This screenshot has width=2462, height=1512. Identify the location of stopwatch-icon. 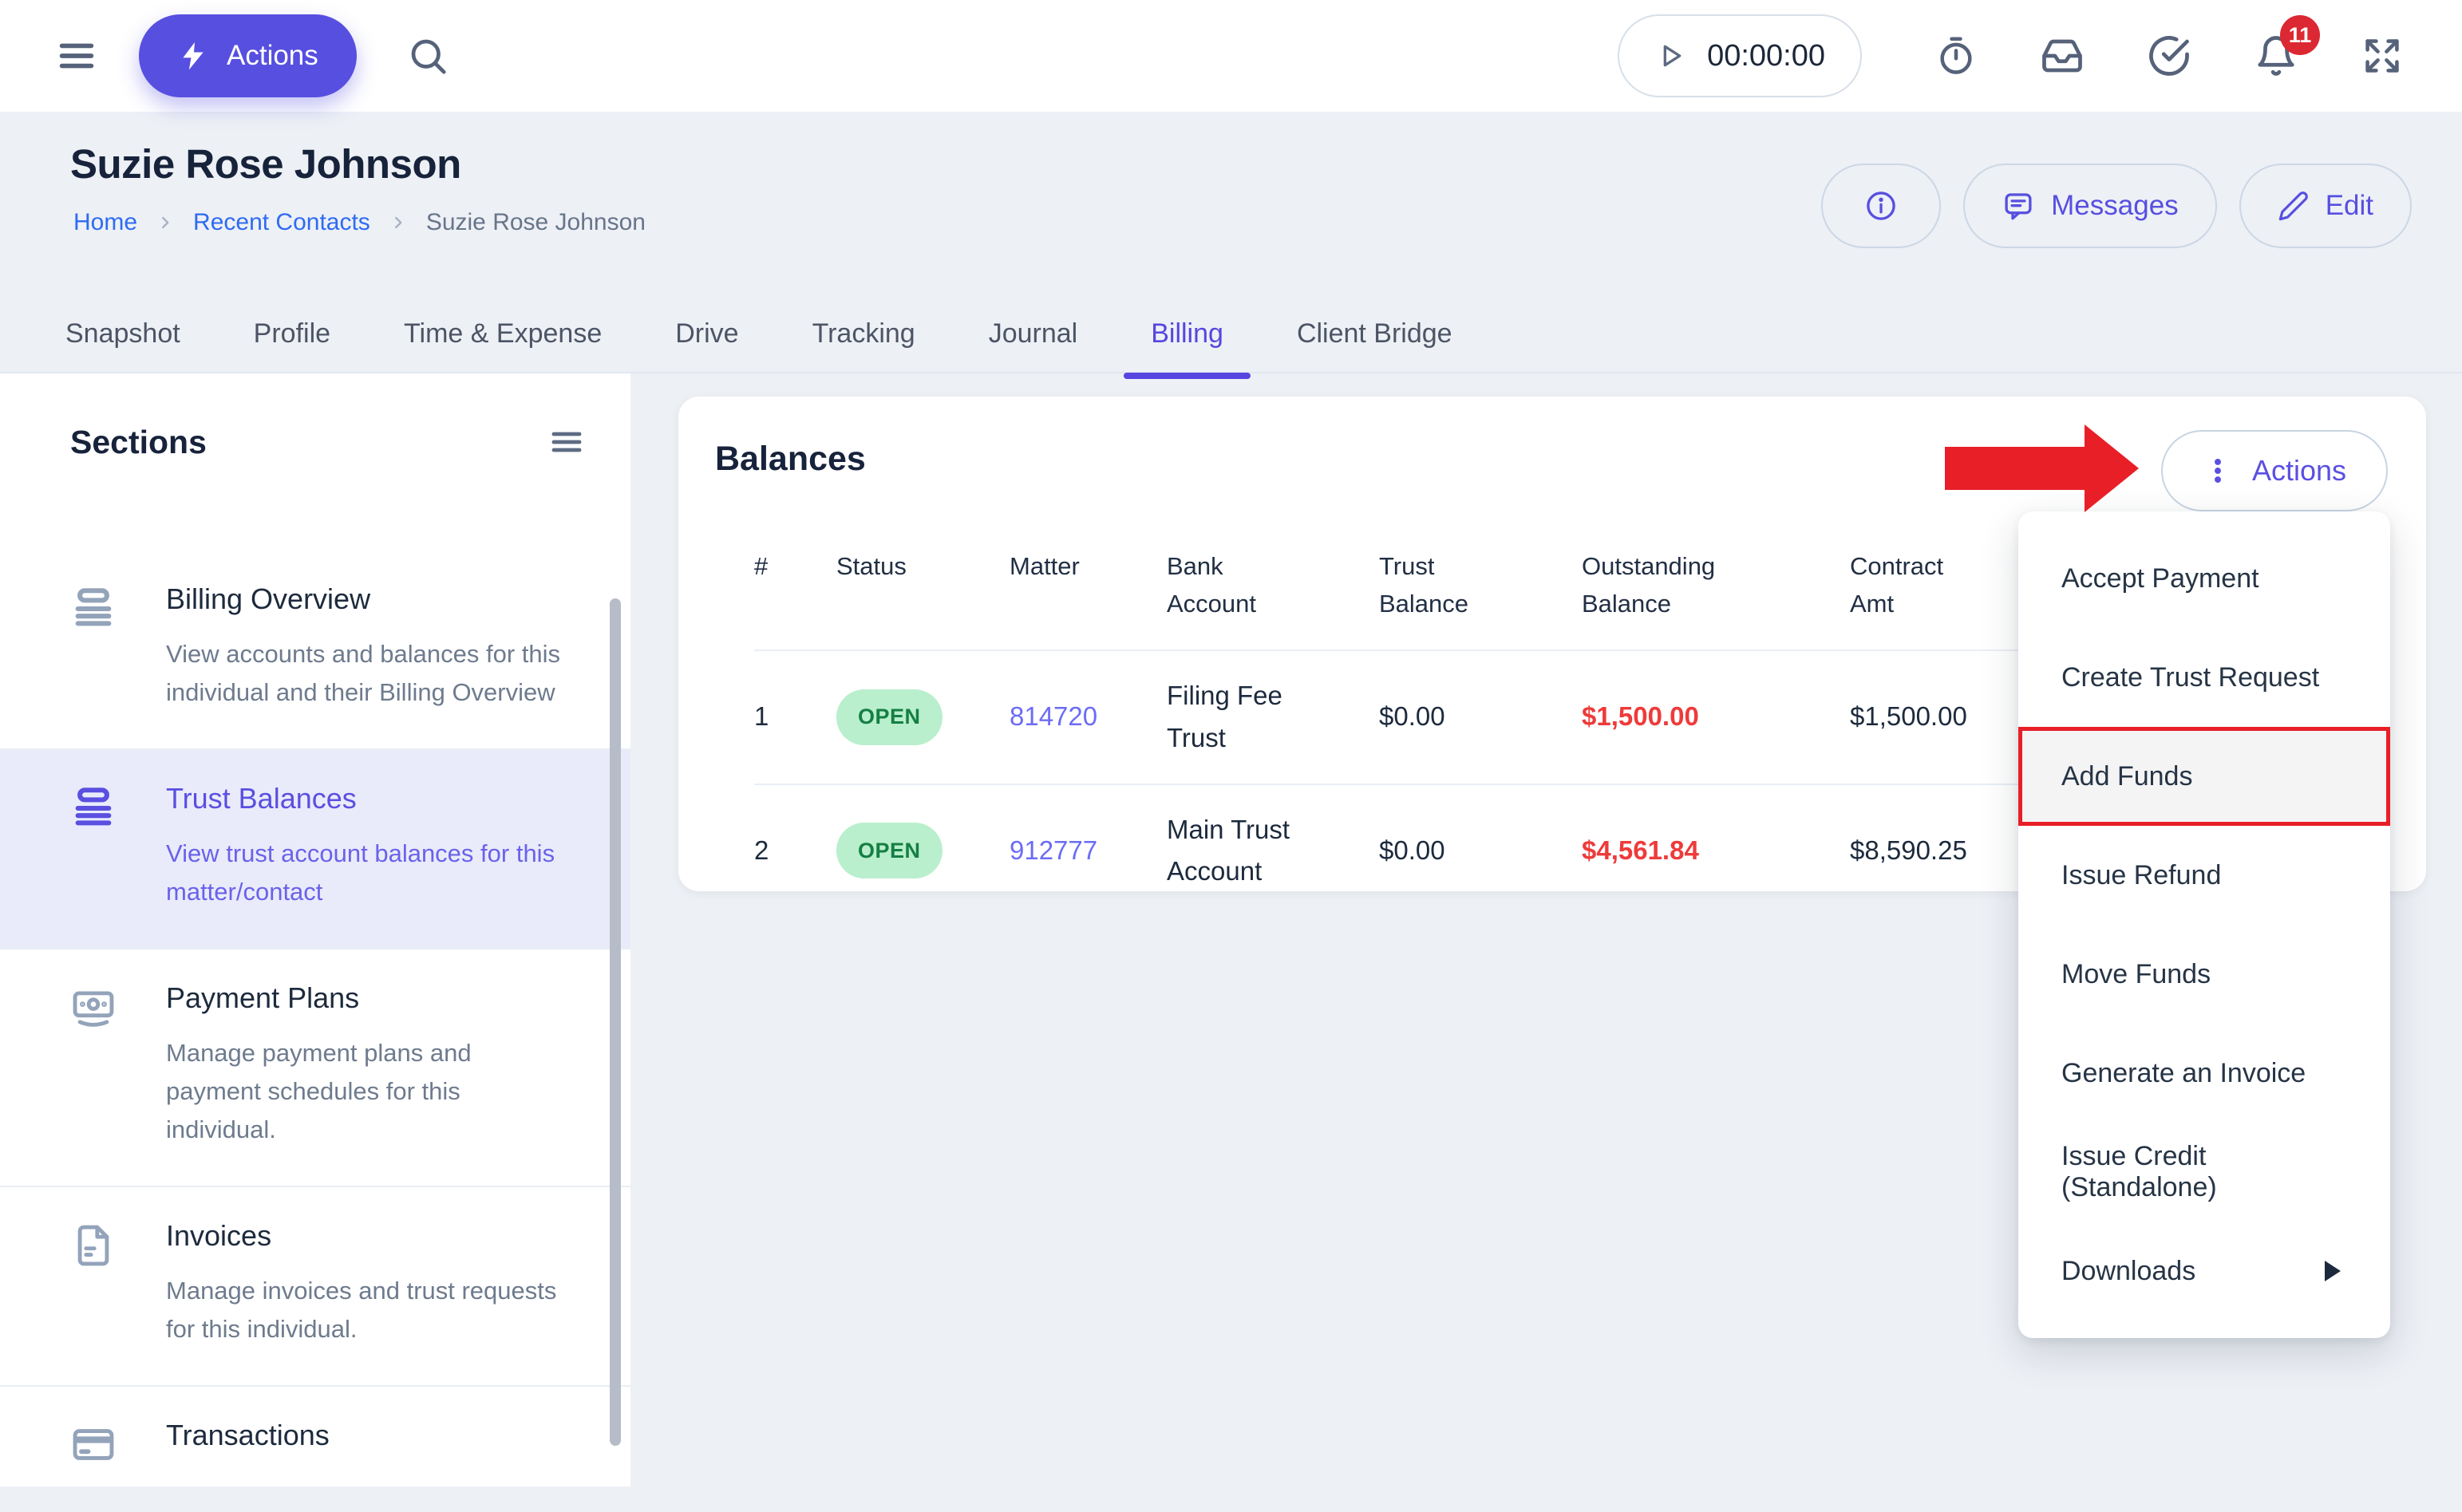
(1956, 56).